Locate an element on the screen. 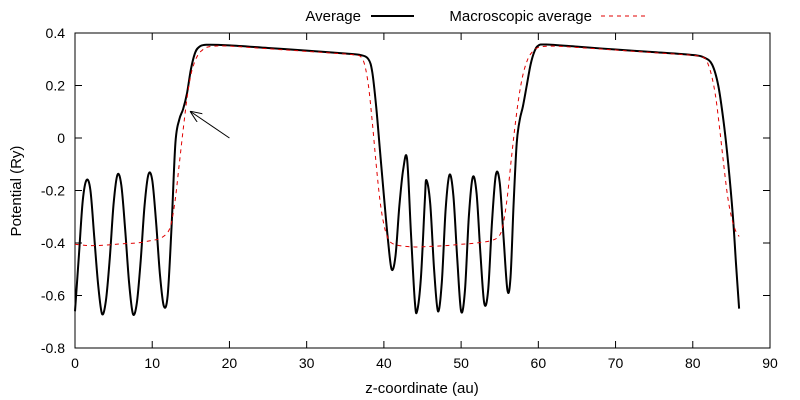  y-tick-label: 0 is located at coordinates (61, 138).